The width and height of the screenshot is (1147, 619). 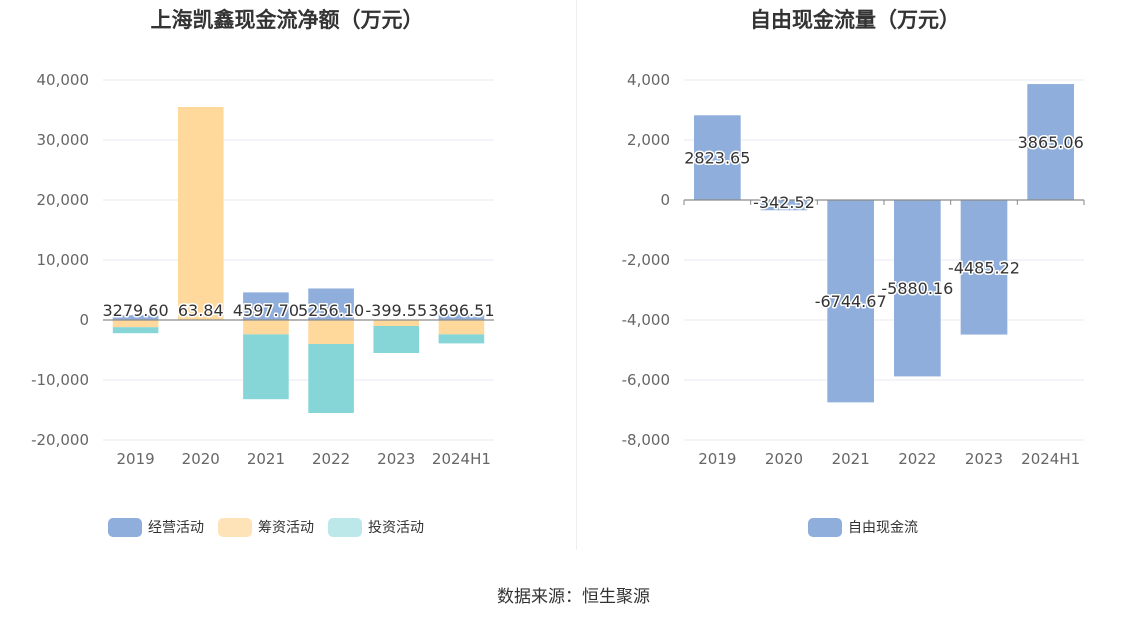 I want to click on y-tick-label: 10,000, so click(x=63, y=260).